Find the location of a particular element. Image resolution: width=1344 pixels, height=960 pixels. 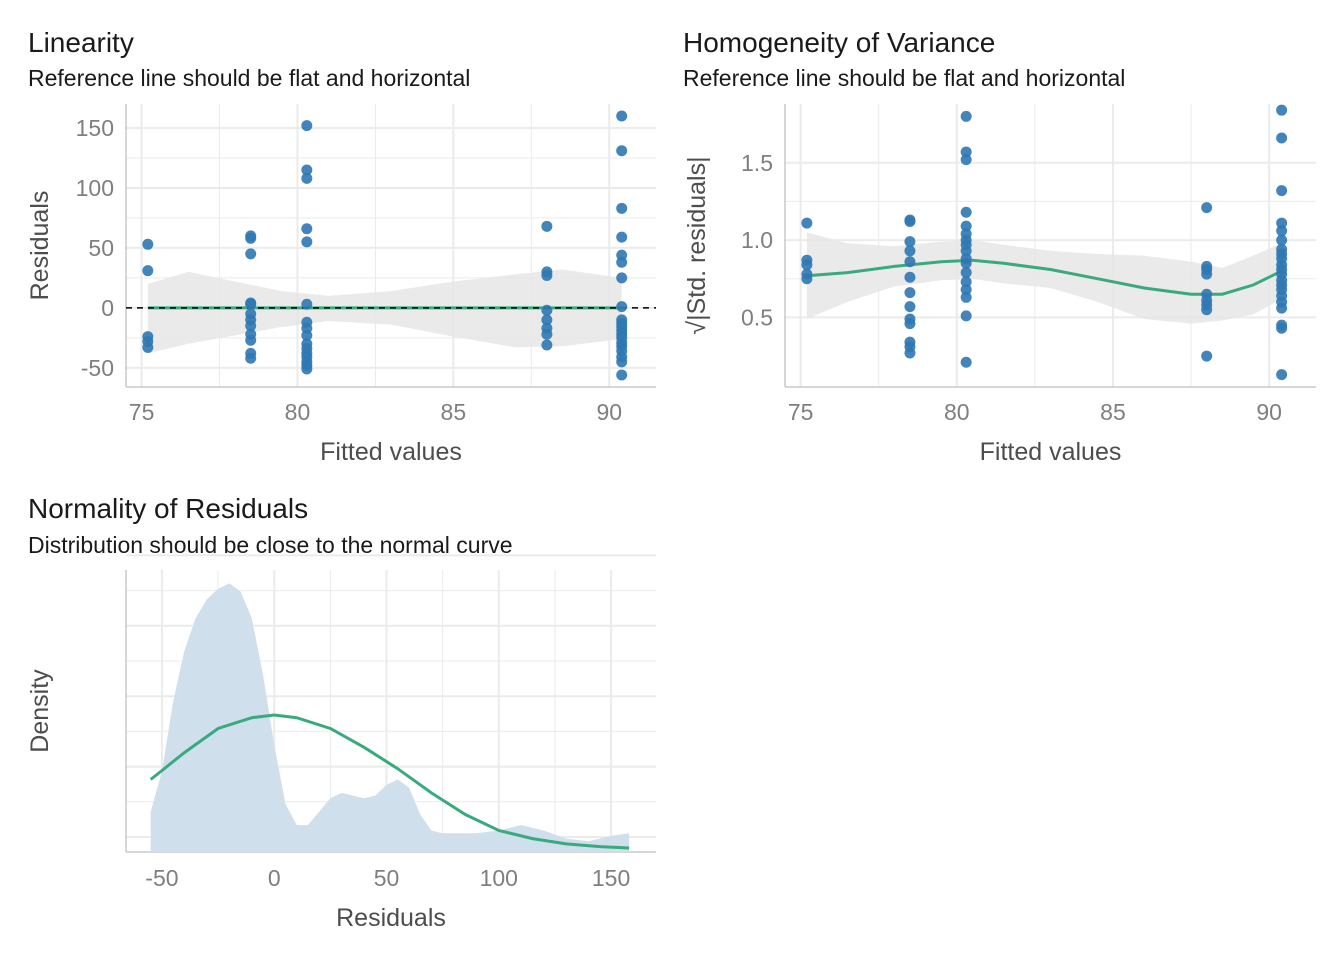

x-tick-label: 50 is located at coordinates (387, 878).